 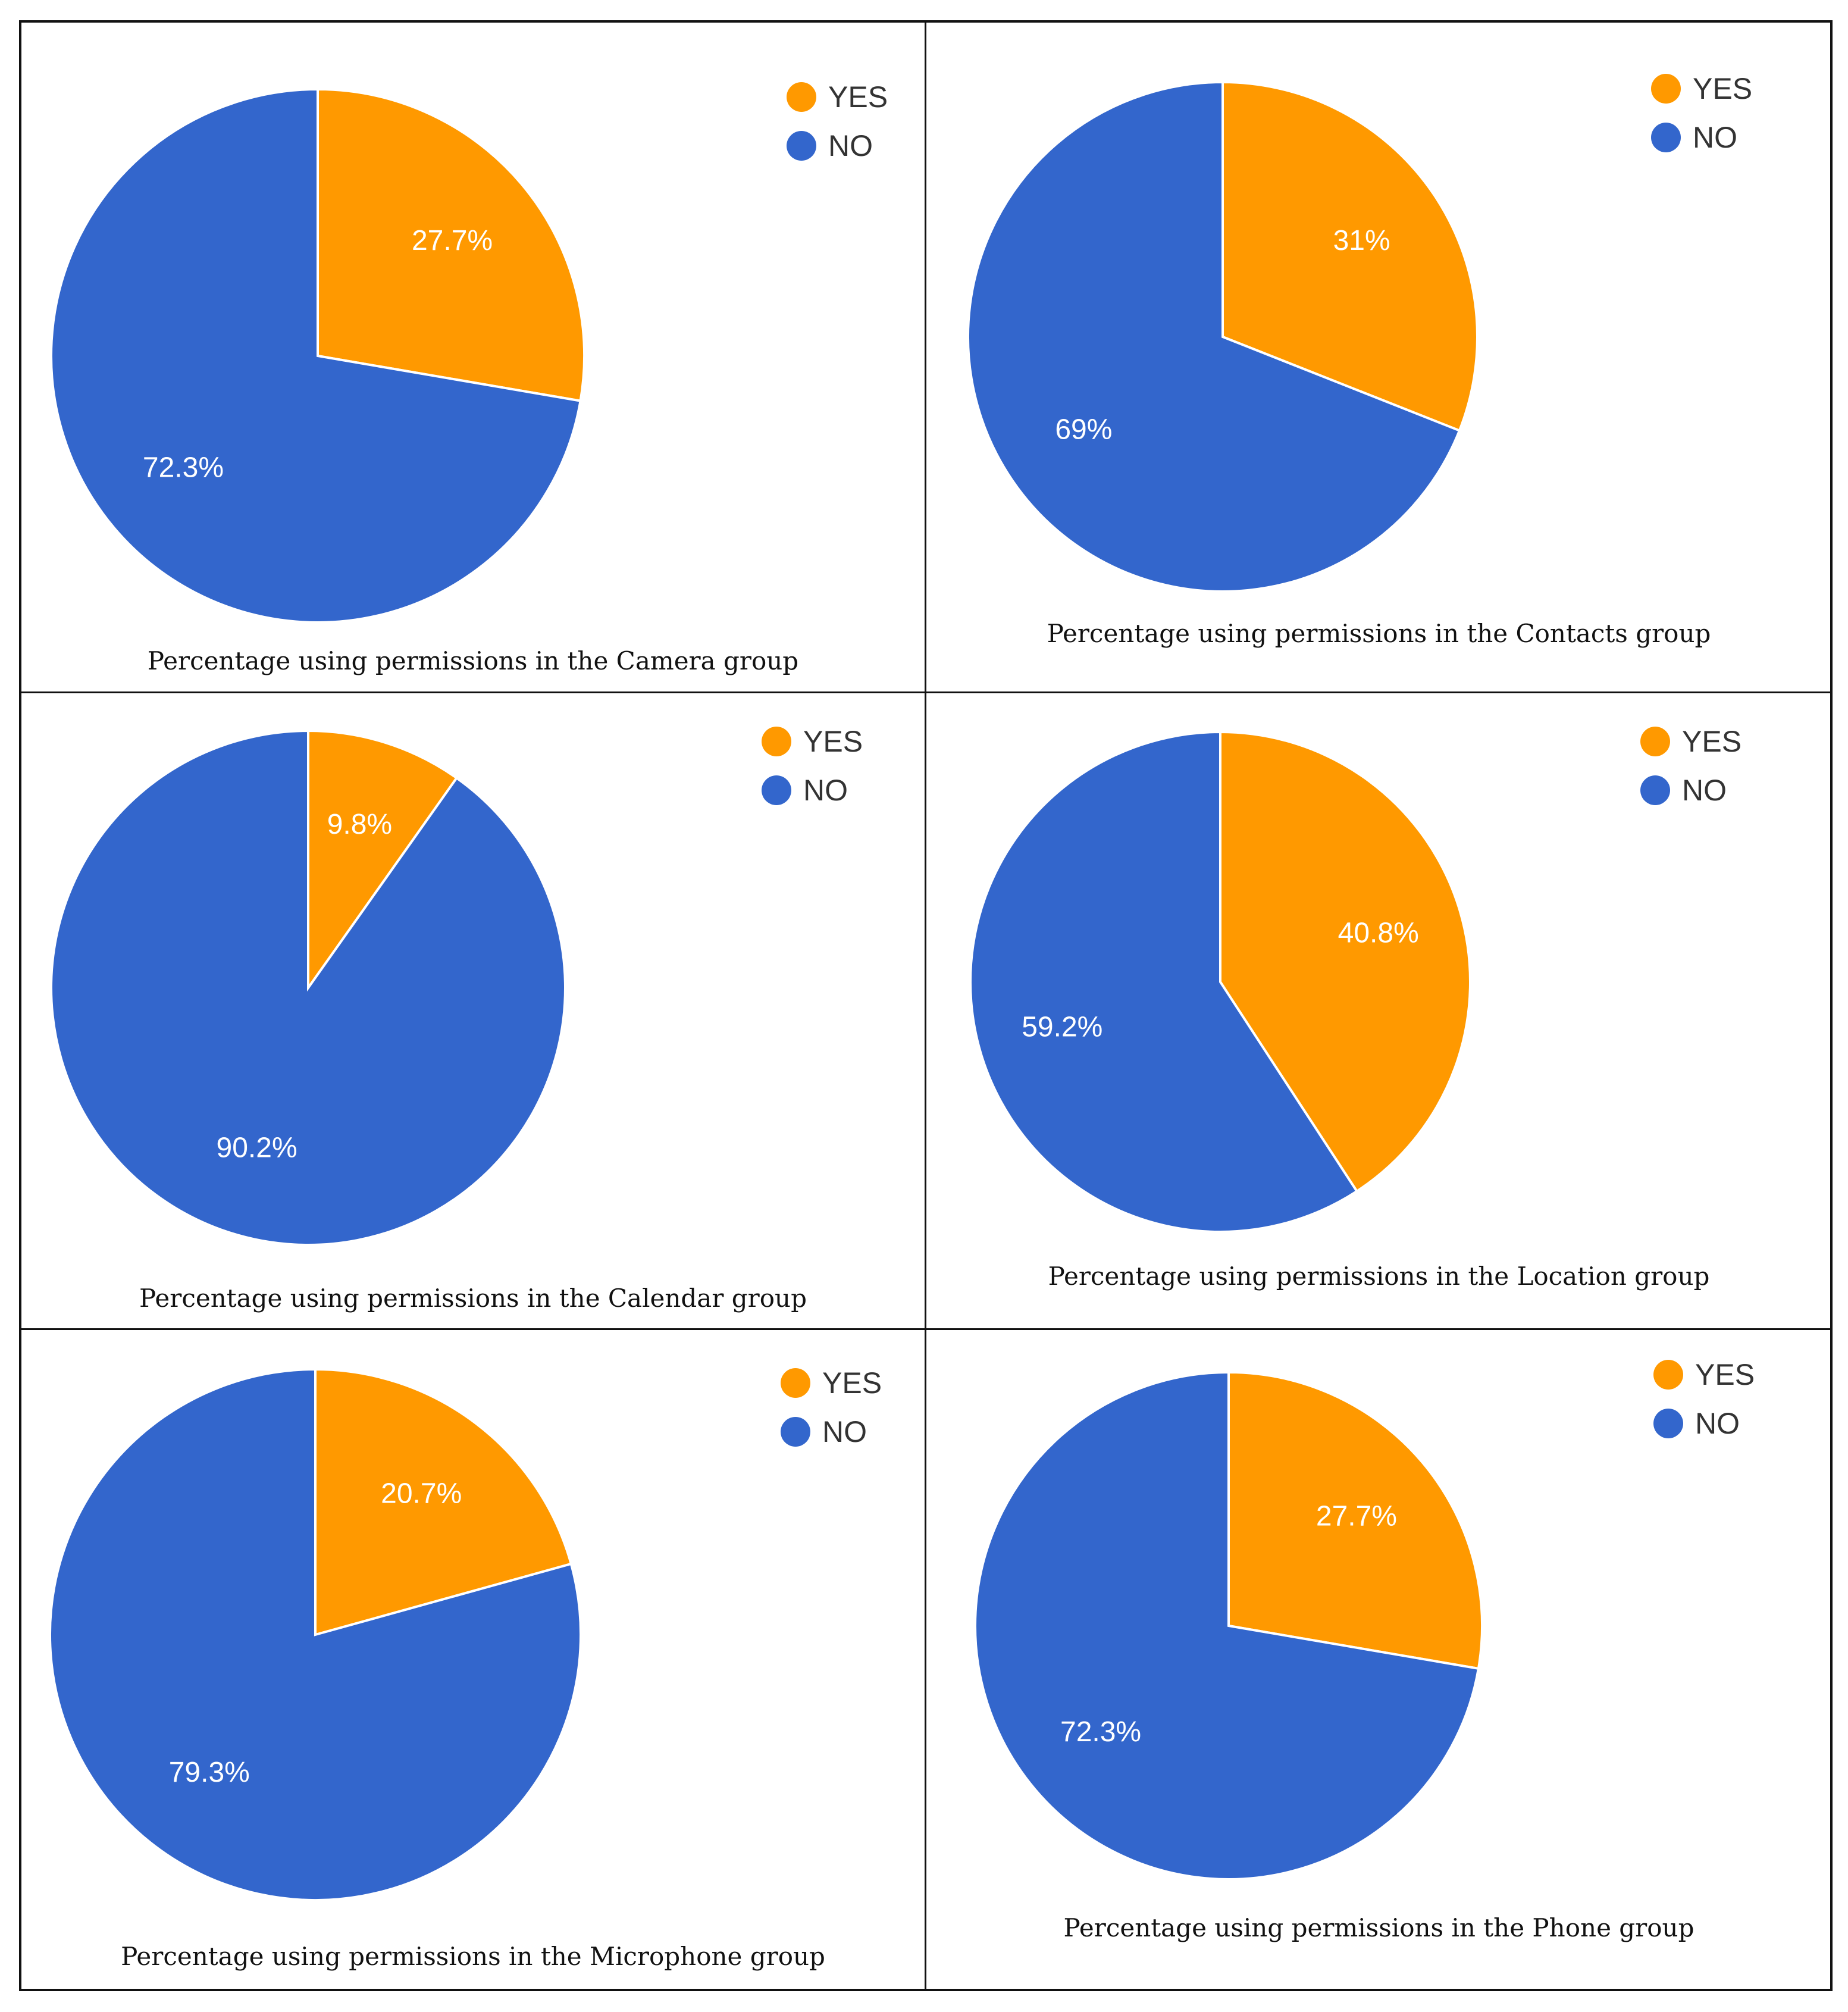 I want to click on pie-chart-microphone: 20.7% 79.3%, so click(x=315, y=1635).